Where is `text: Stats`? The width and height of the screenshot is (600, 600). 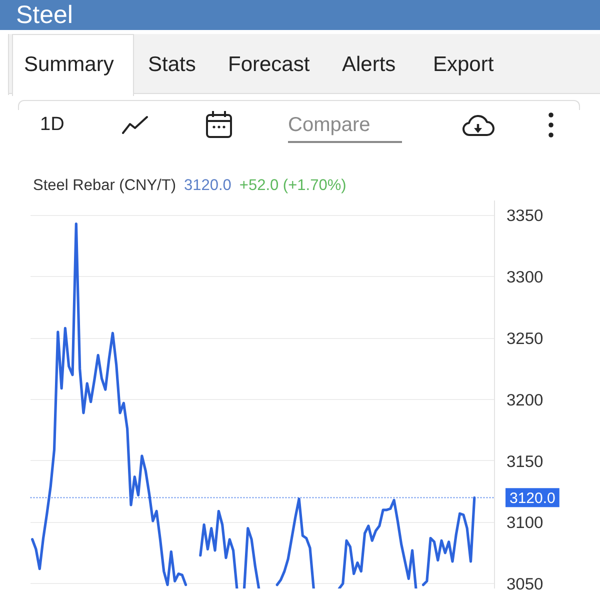
text: Stats is located at coordinates (172, 65).